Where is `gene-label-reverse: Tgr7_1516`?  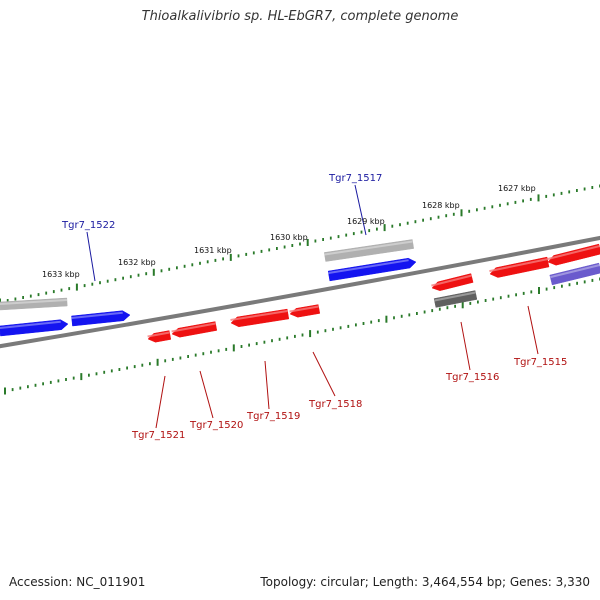
gene-label-reverse: Tgr7_1516 is located at coordinates (472, 377).